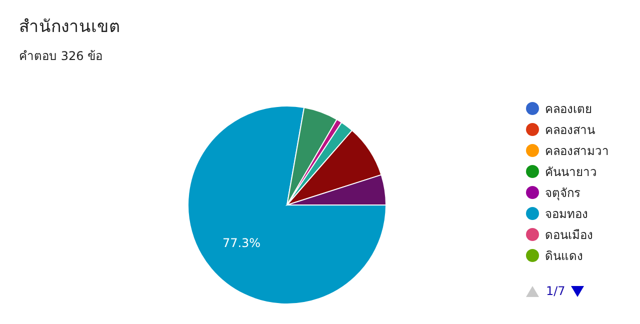 The width and height of the screenshot is (640, 324). Describe the element at coordinates (556, 291) in the screenshot. I see `text: 1/7` at that location.